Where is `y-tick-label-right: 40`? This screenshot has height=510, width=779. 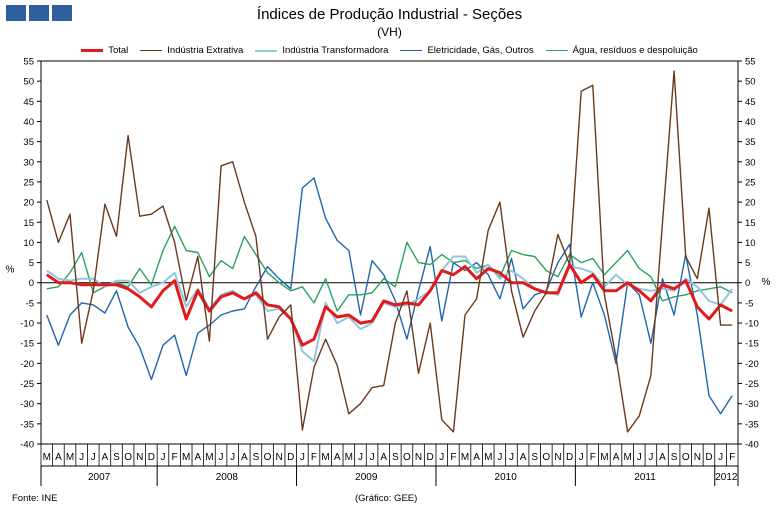
y-tick-label-right: 40 is located at coordinates (750, 122).